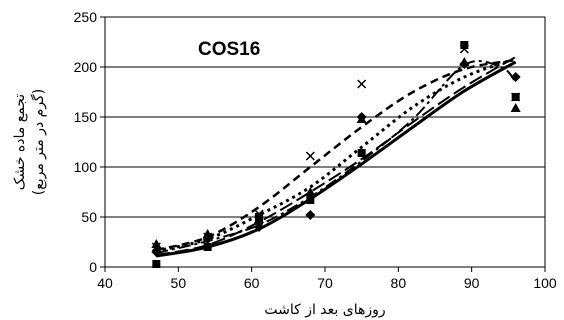 This screenshot has width=564, height=320. What do you see at coordinates (325, 283) in the screenshot?
I see `x-tick-label: 70` at bounding box center [325, 283].